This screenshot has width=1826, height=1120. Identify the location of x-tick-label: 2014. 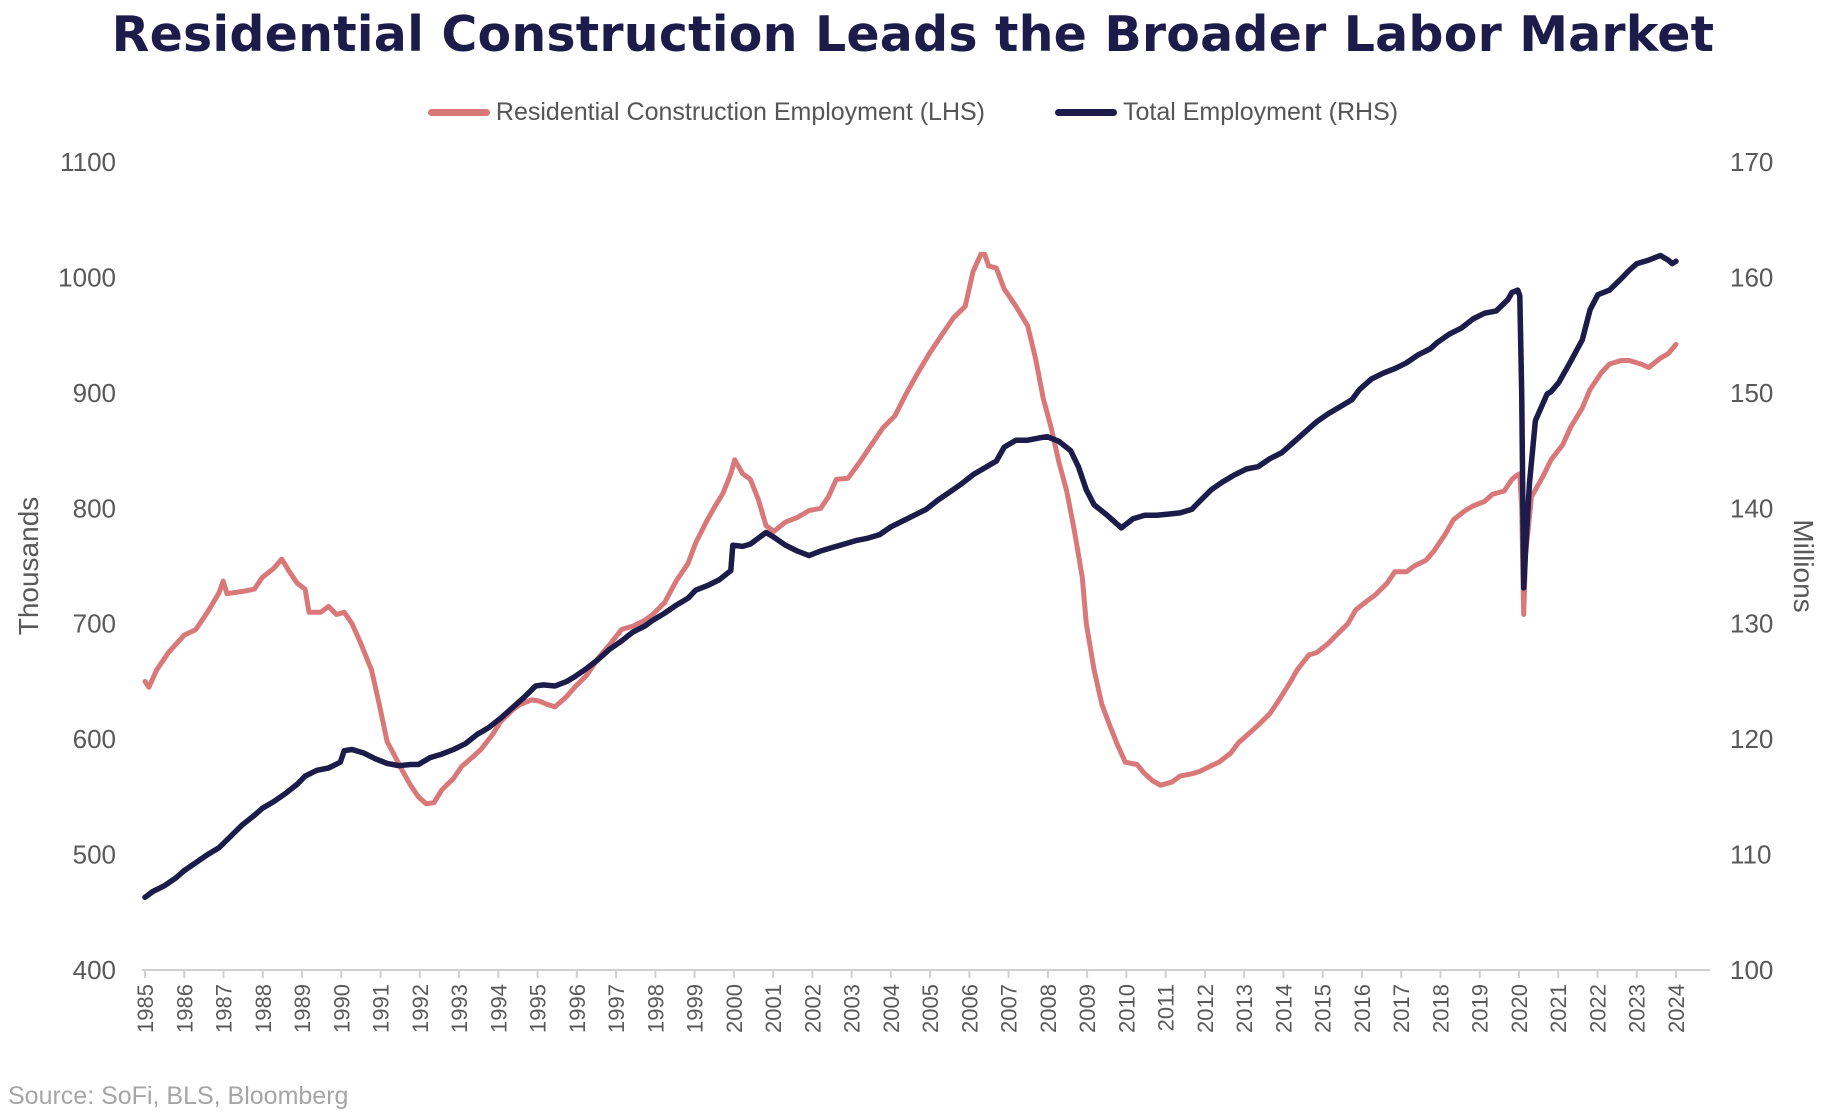
(1283, 1008).